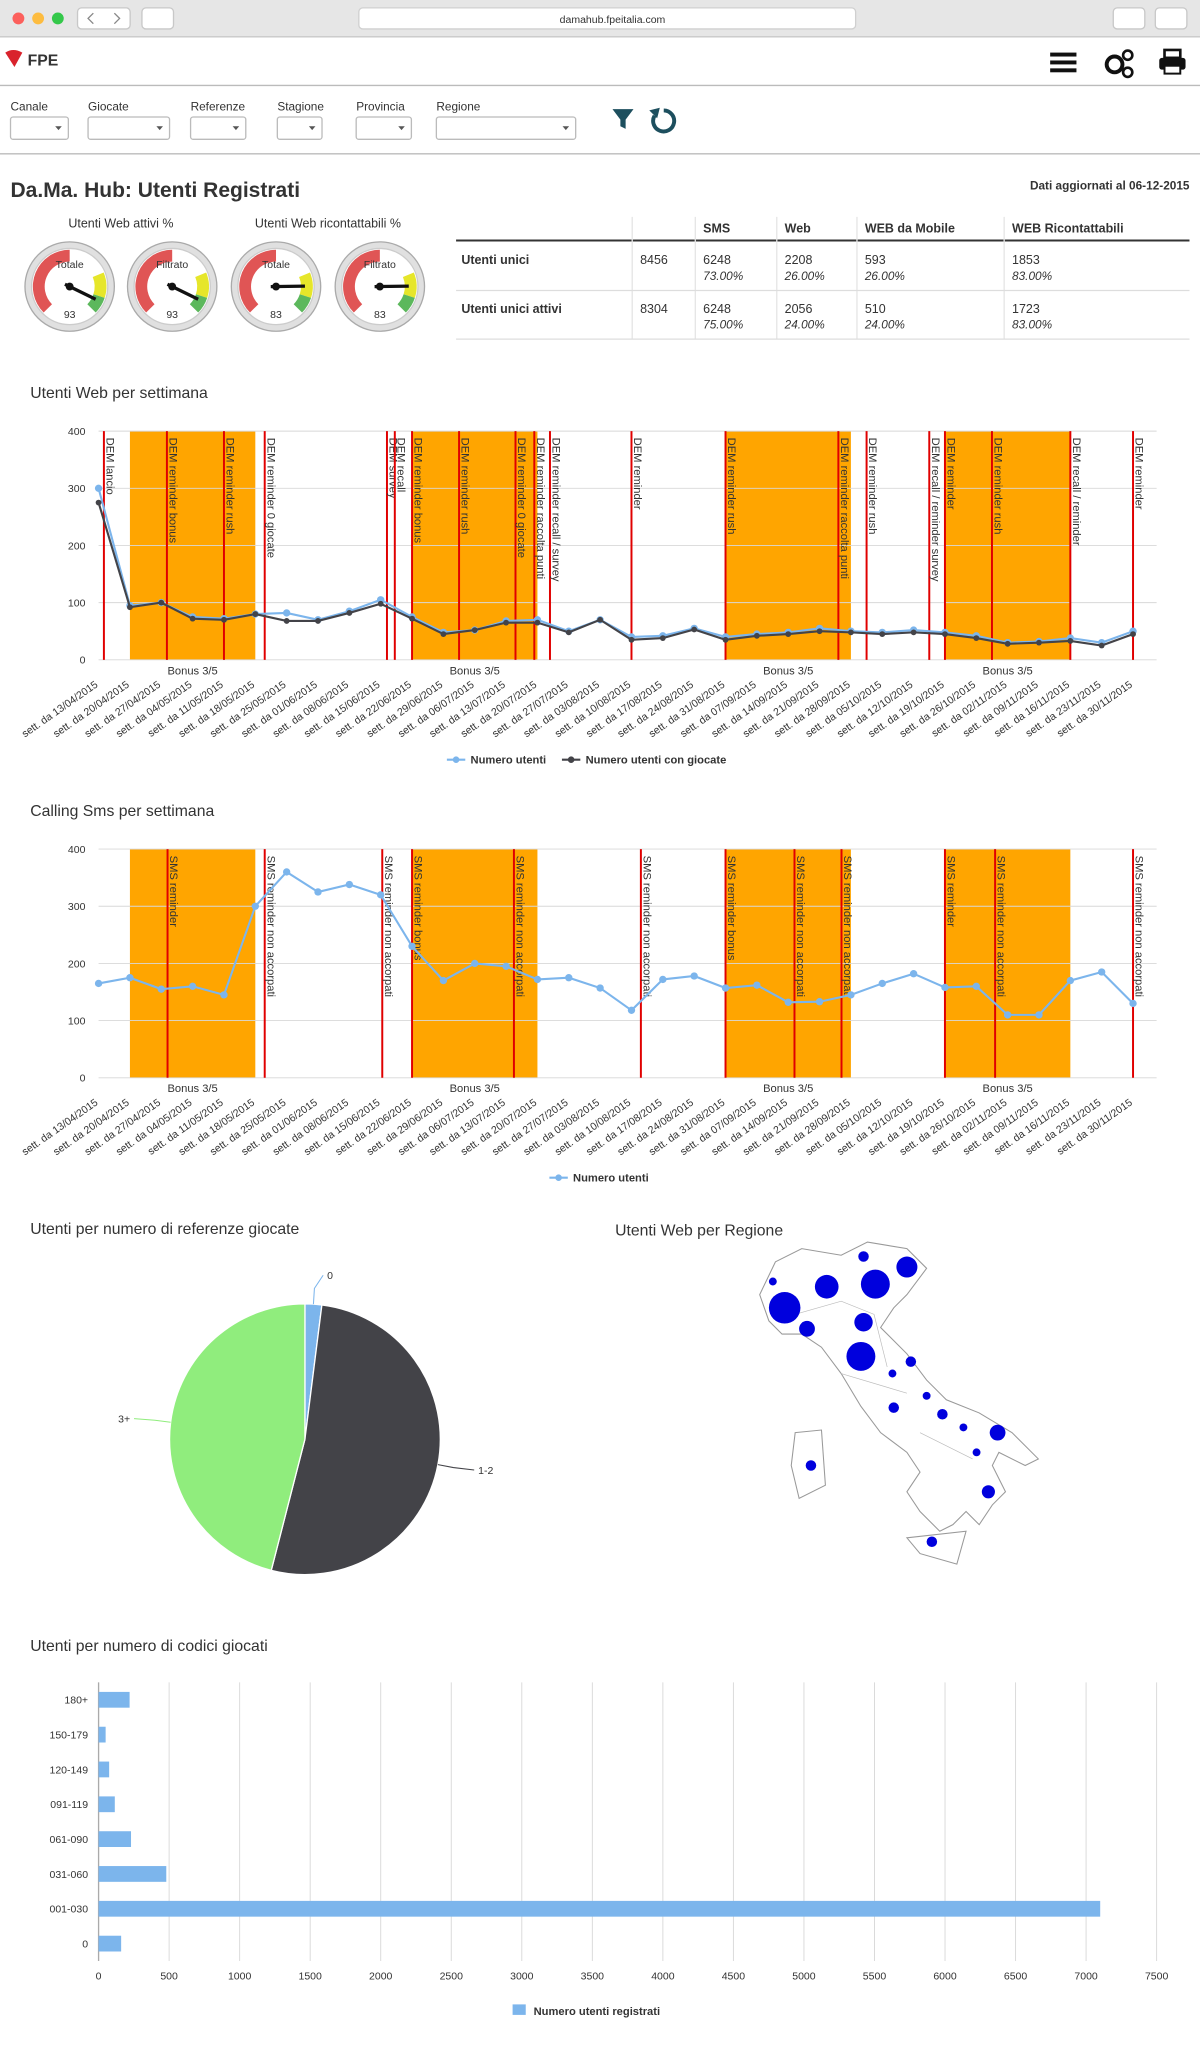 The width and height of the screenshot is (1200, 2060). I want to click on share-button, so click(1129, 18).